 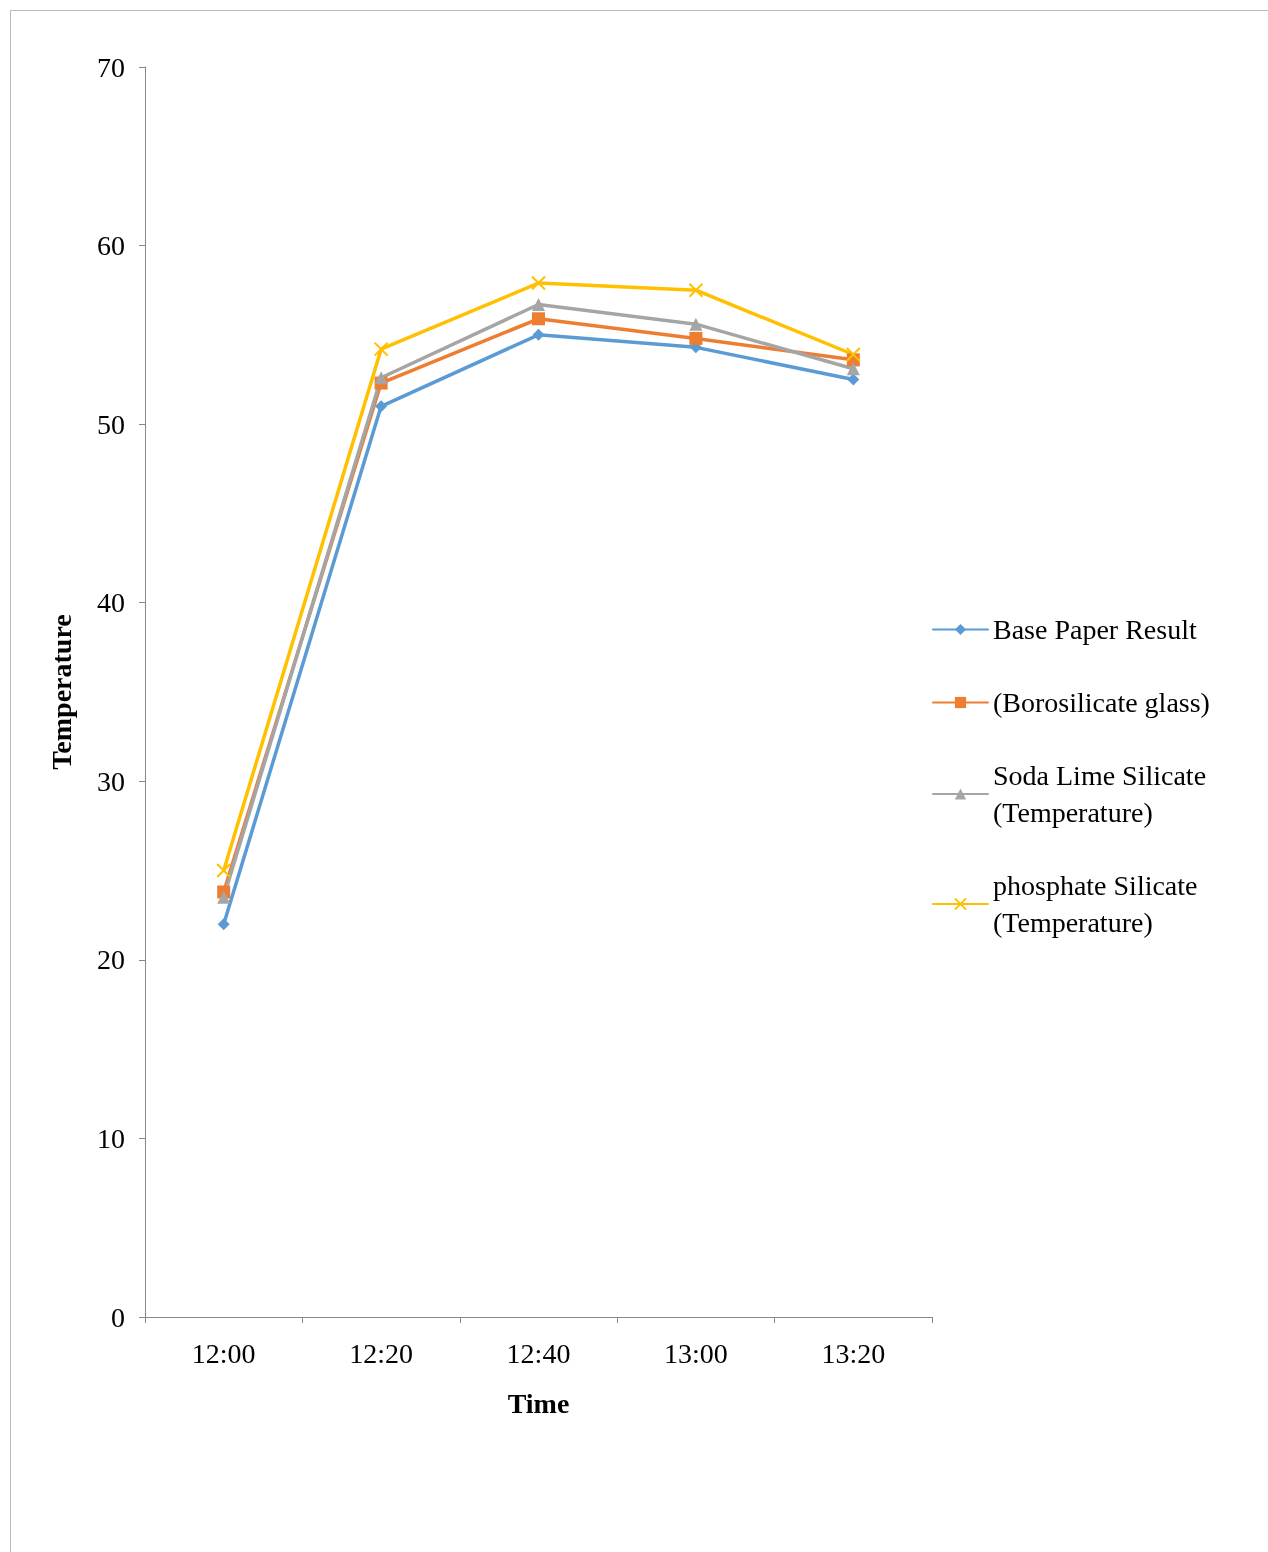 I want to click on y-tick-label: 30, so click(x=111, y=781).